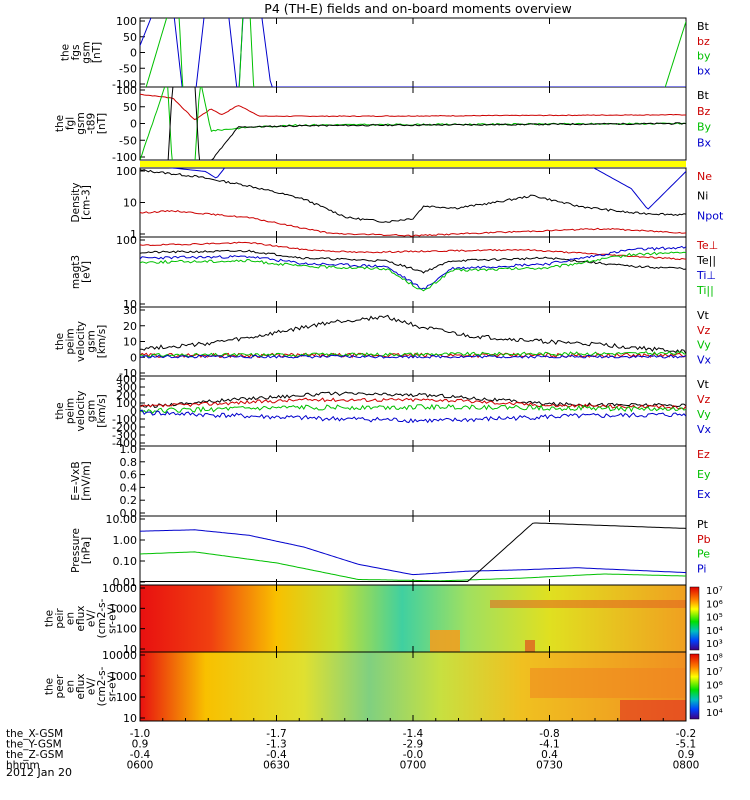  What do you see at coordinates (125, 582) in the screenshot?
I see `y-tick-label-press: 0.01` at bounding box center [125, 582].